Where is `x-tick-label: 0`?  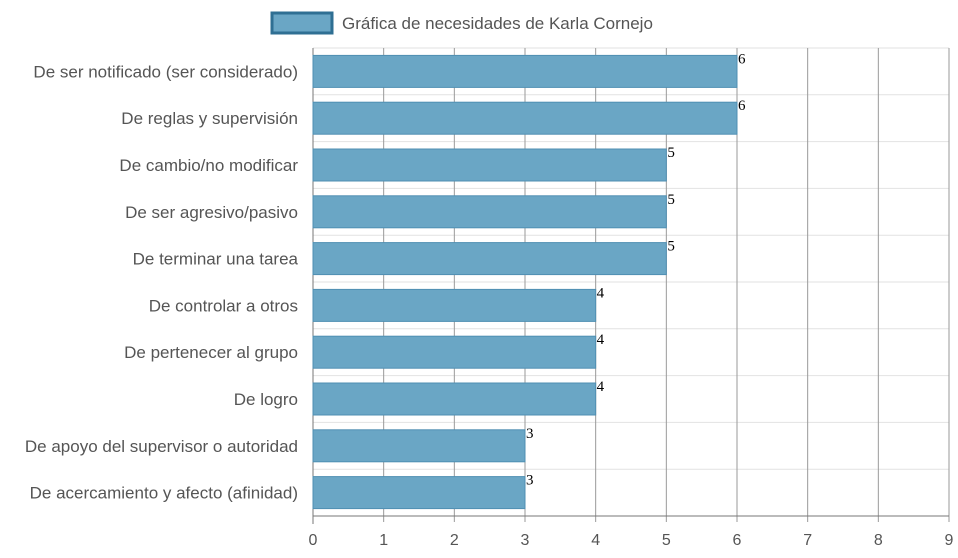 x-tick-label: 0 is located at coordinates (313, 540).